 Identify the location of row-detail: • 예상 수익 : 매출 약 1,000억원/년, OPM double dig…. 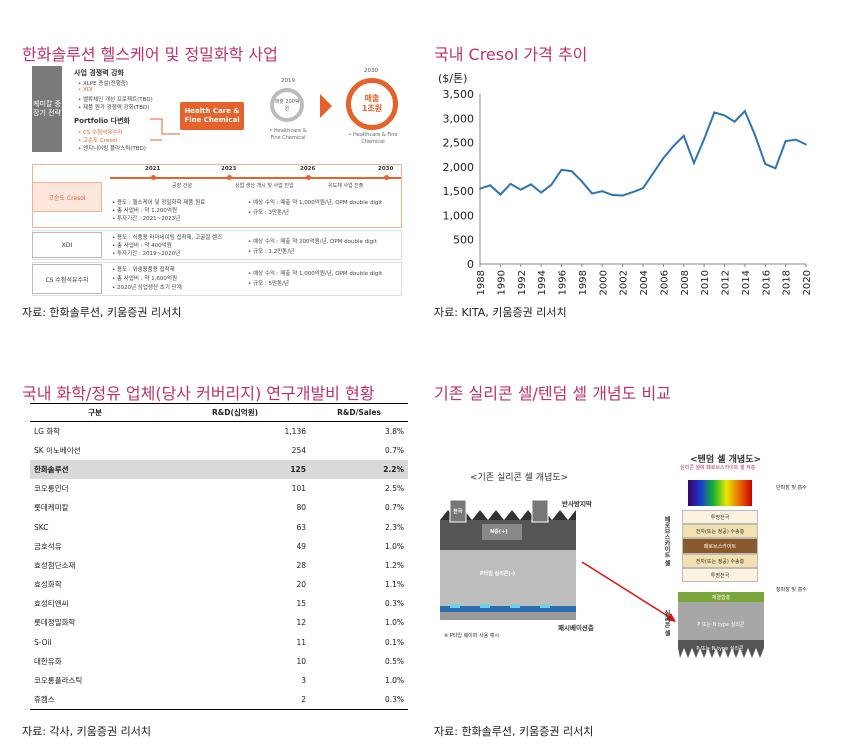
(315, 203).